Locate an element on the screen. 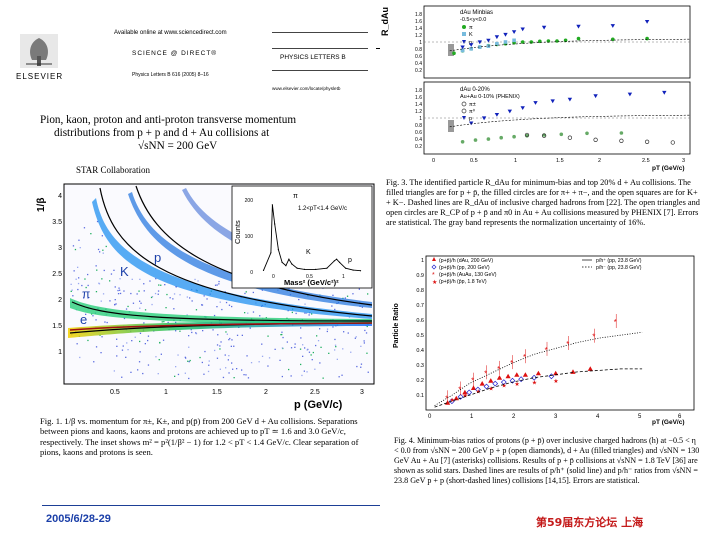  fig3-bot-yticks: 0.2 0.4 0.6 0.8 1 1.2 1.4 1.6 1.8 is located at coordinates (418, 119).